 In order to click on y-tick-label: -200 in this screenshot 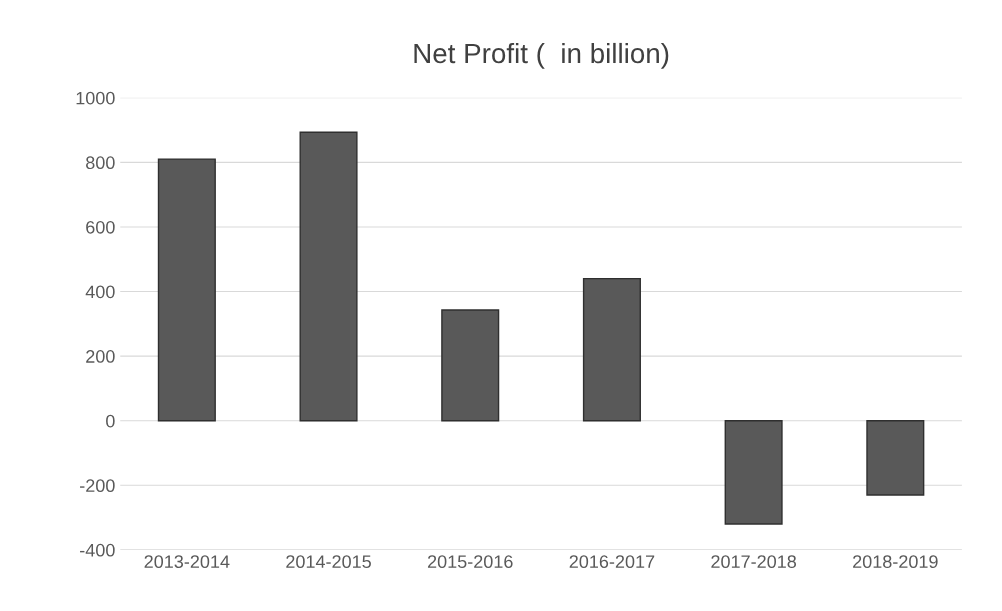, I will do `click(97, 486)`.